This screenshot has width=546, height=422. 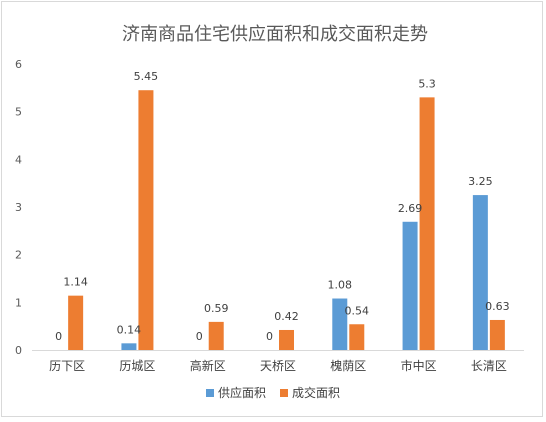 I want to click on x-tick-label: 历下区, so click(x=67, y=366).